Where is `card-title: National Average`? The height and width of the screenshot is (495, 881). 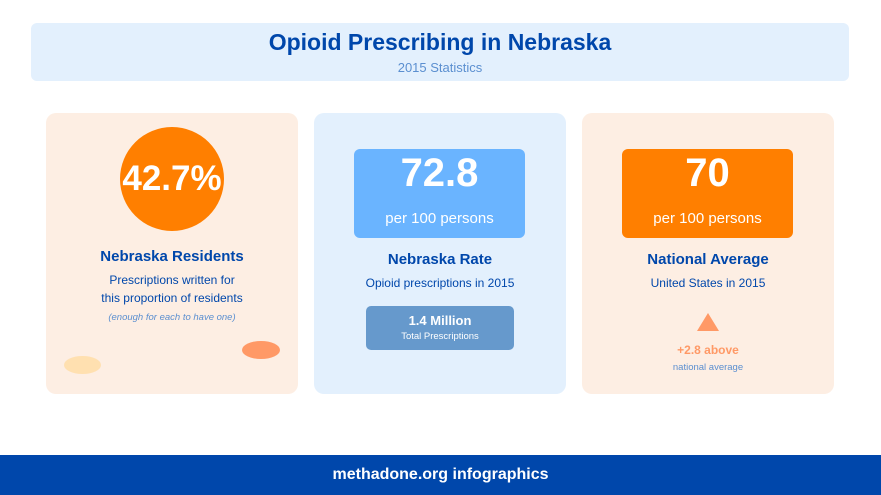
card-title: National Average is located at coordinates (708, 259).